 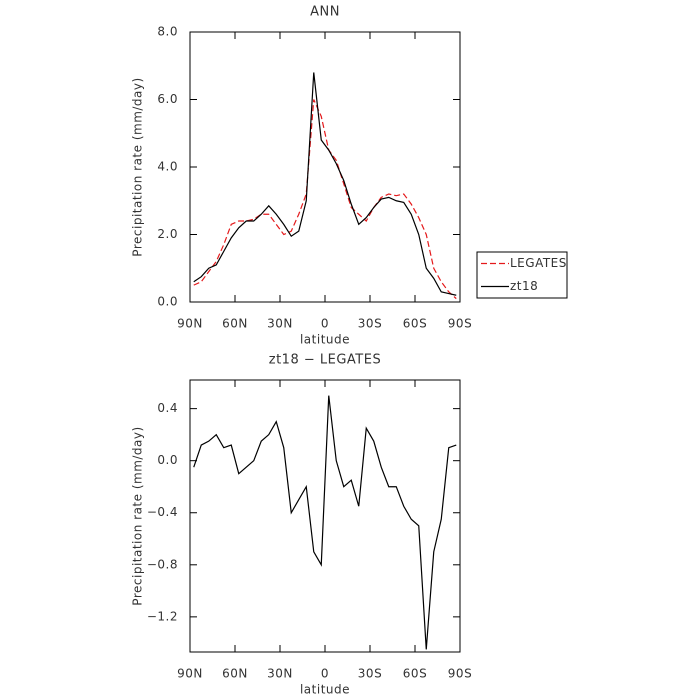 I want to click on y-tick-label: −0.4, so click(x=162, y=512).